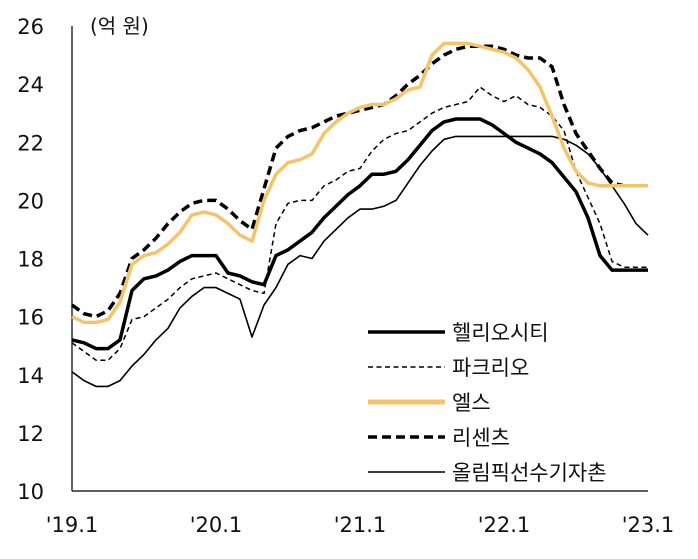  What do you see at coordinates (30, 85) in the screenshot?
I see `y-tick-label: 24` at bounding box center [30, 85].